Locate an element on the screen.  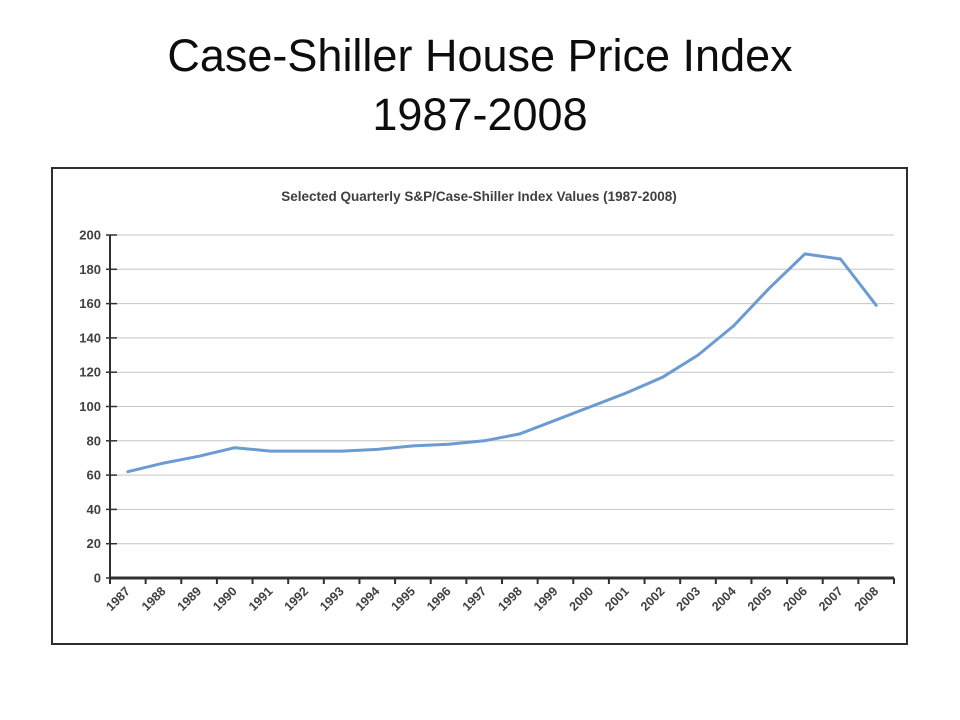
x-axis-label: 2005 is located at coordinates (760, 599).